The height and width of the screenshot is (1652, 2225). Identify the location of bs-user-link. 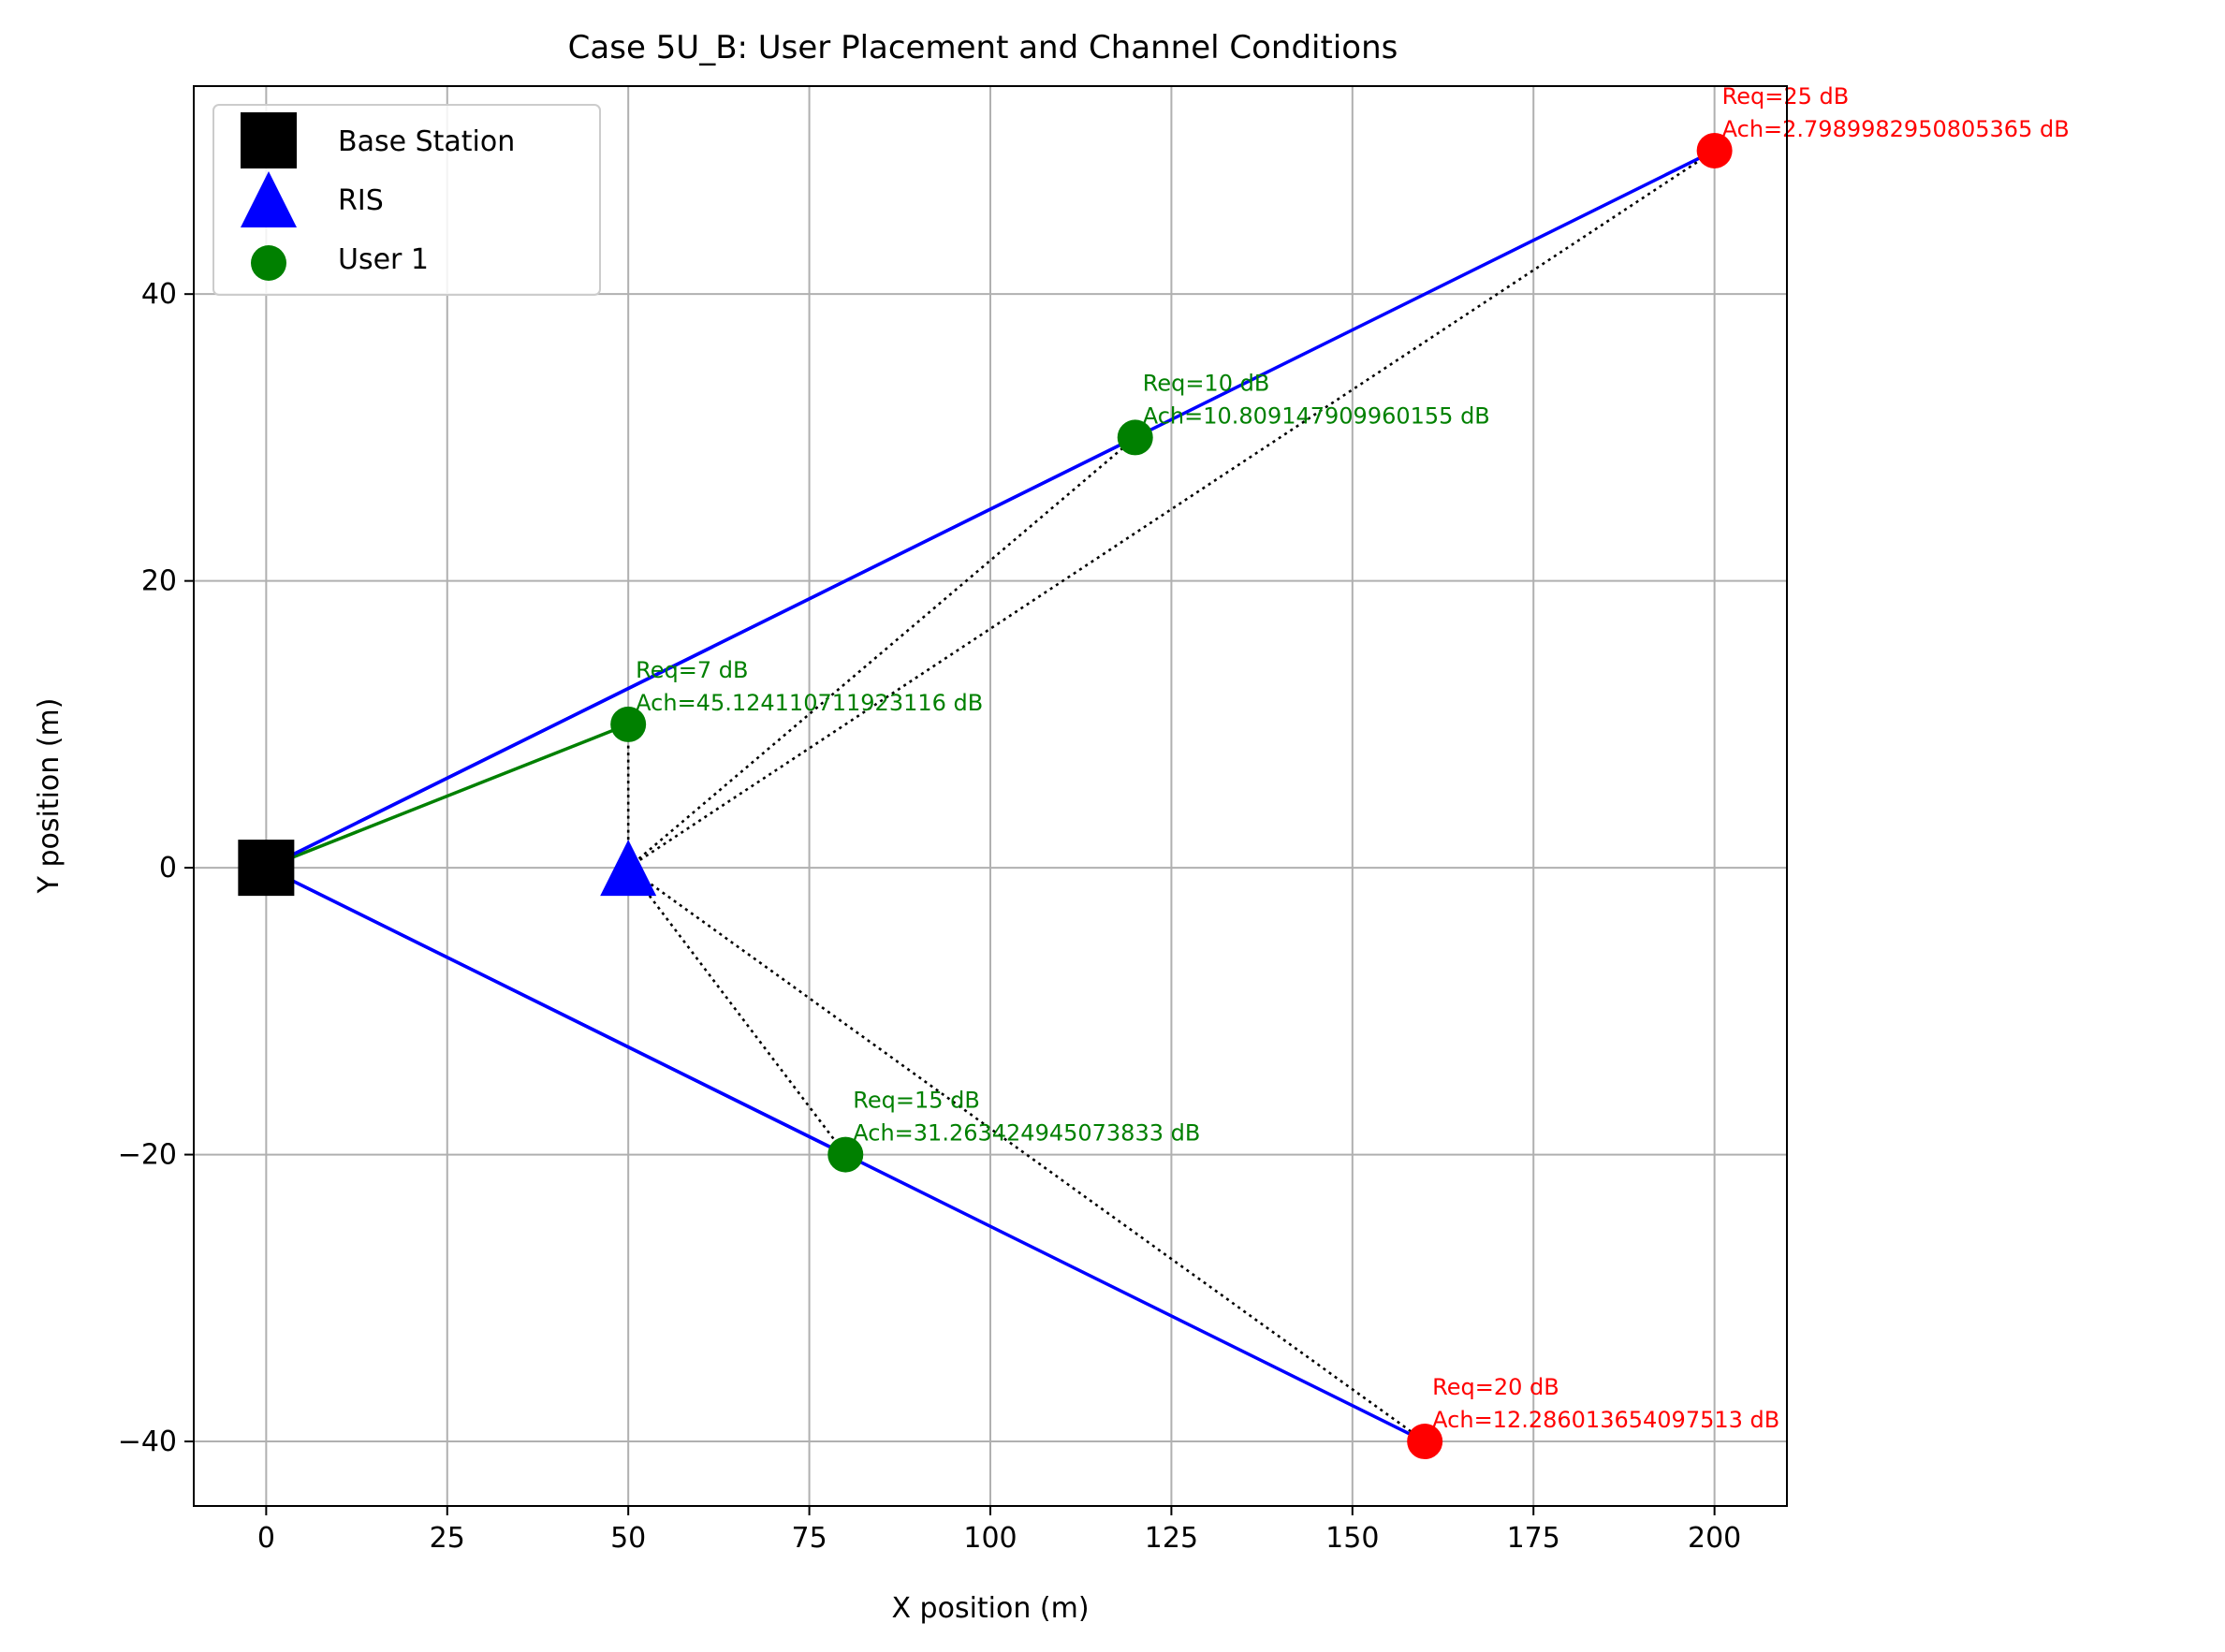
(447, 796).